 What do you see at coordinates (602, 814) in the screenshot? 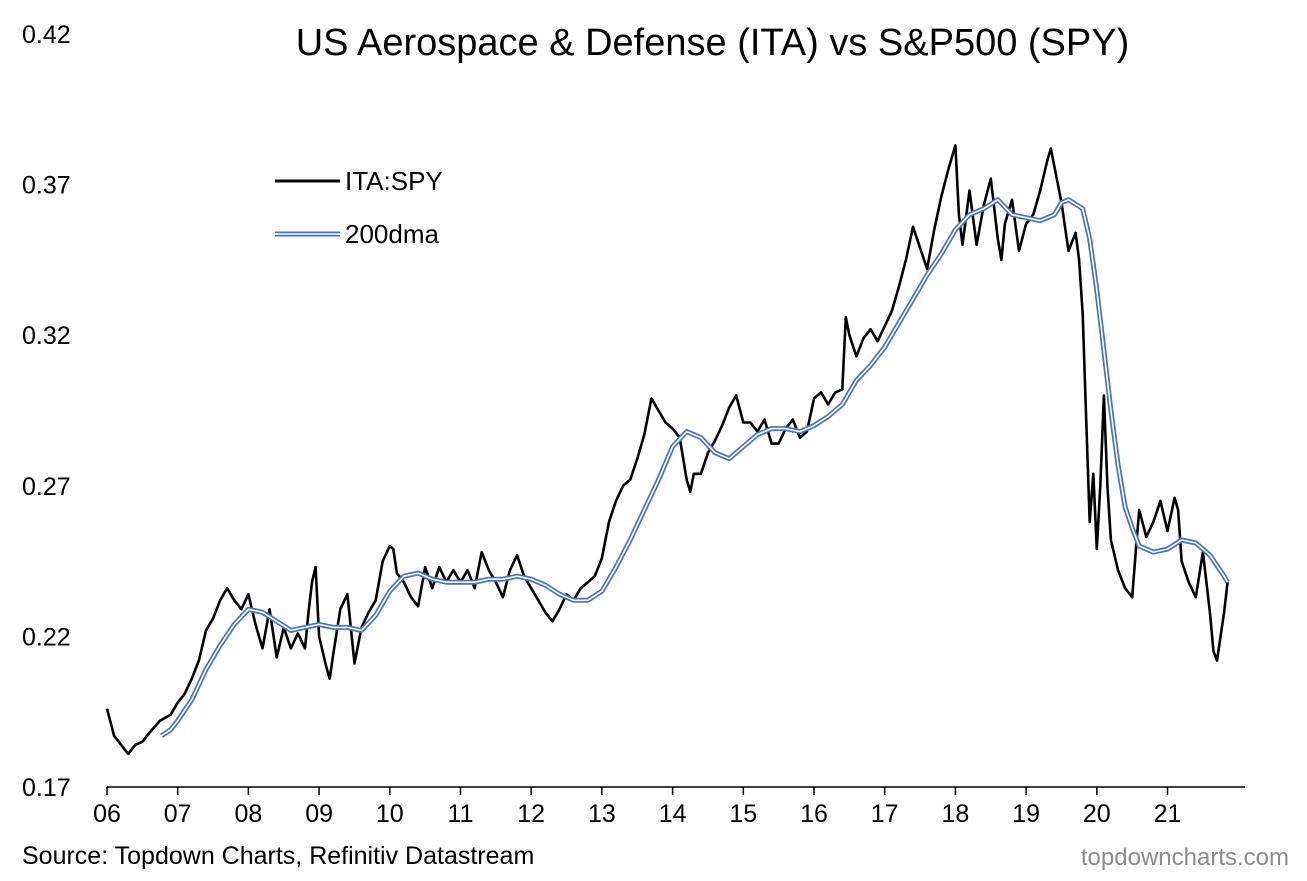
I see `x-tick-label: 13` at bounding box center [602, 814].